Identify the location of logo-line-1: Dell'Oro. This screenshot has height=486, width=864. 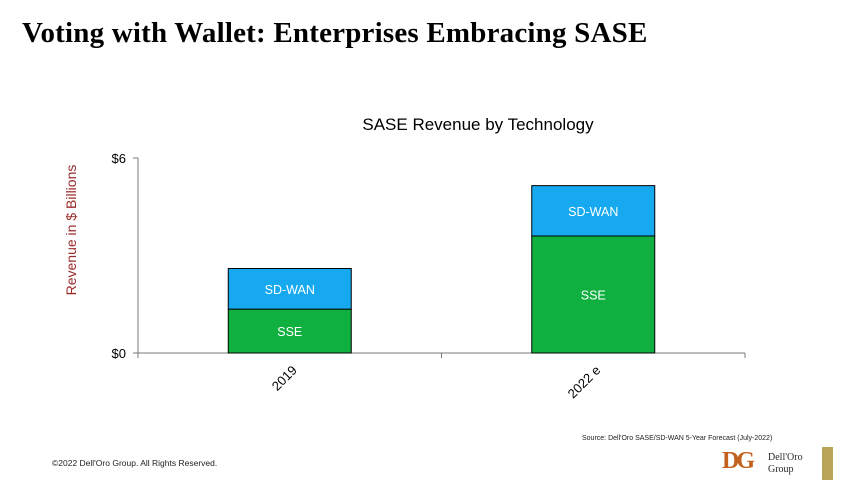
(785, 457).